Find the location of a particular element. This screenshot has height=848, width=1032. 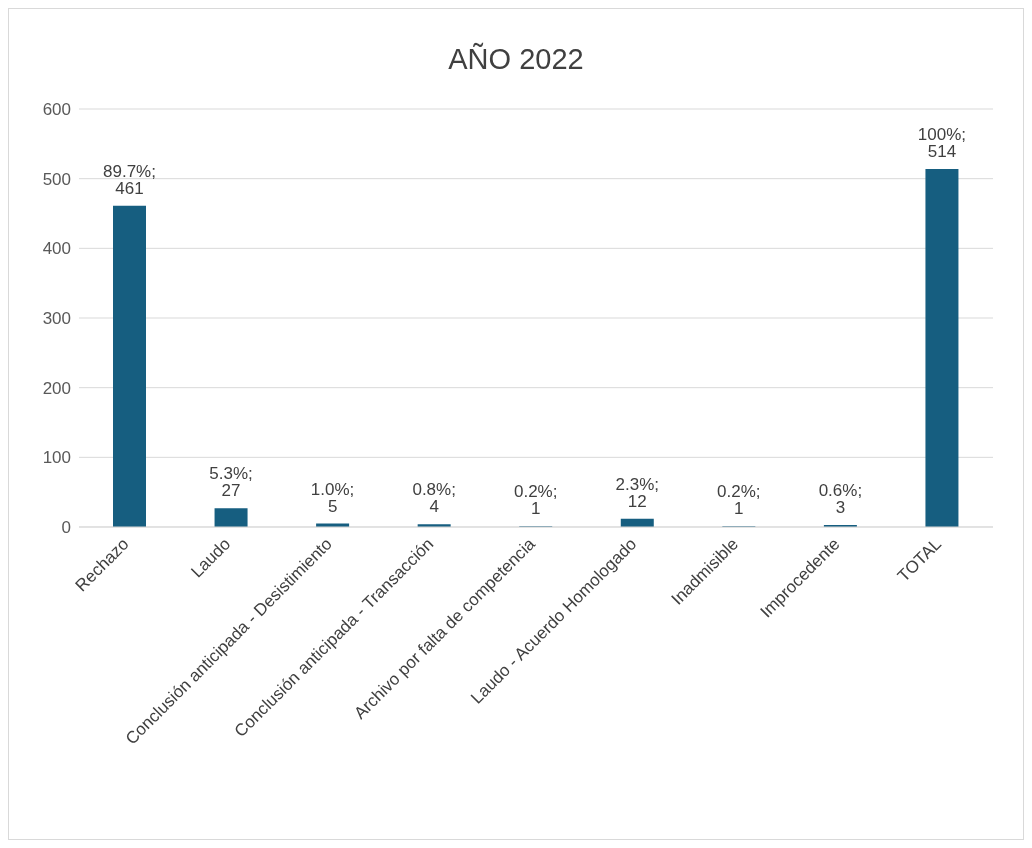

y-tick-label: 500 is located at coordinates (56, 179).